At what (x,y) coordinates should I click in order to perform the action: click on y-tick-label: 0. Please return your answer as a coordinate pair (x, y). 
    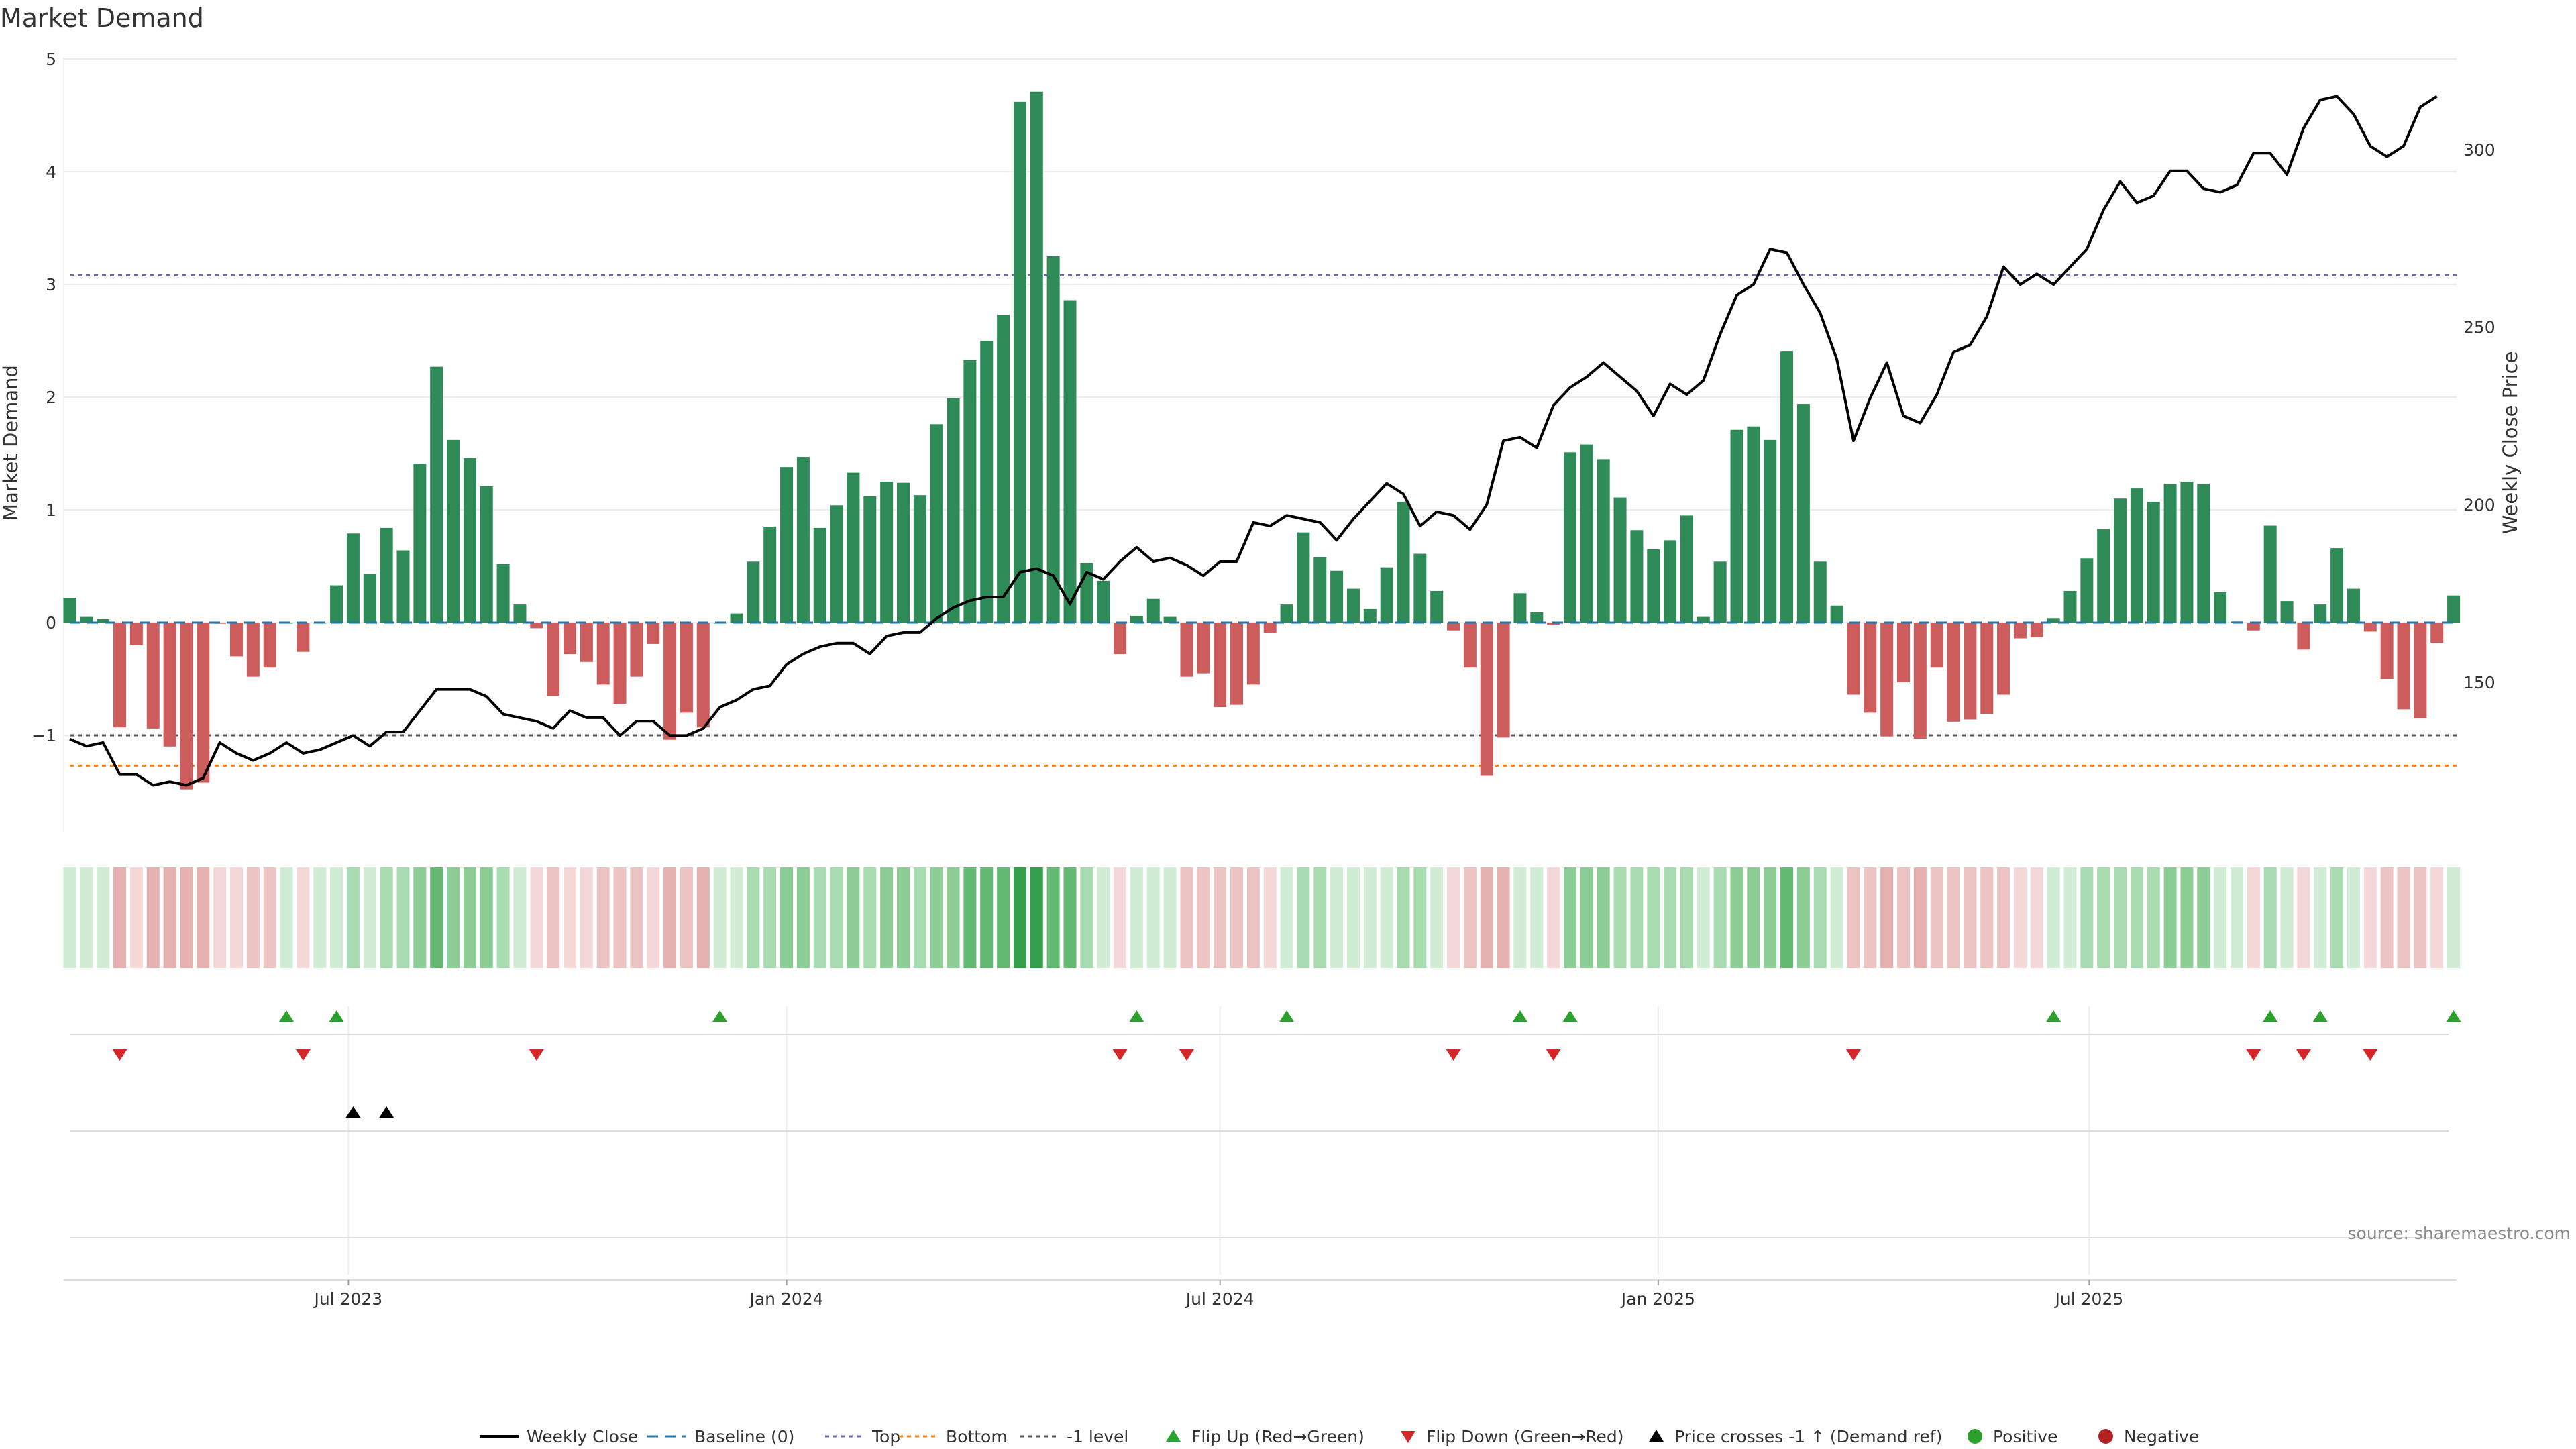
    Looking at the image, I should click on (51, 623).